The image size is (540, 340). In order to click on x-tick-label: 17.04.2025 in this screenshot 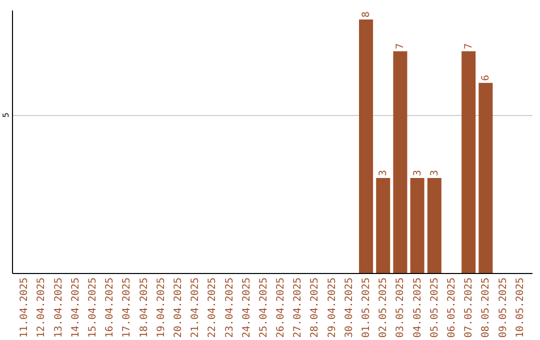, I will do `click(127, 308)`.